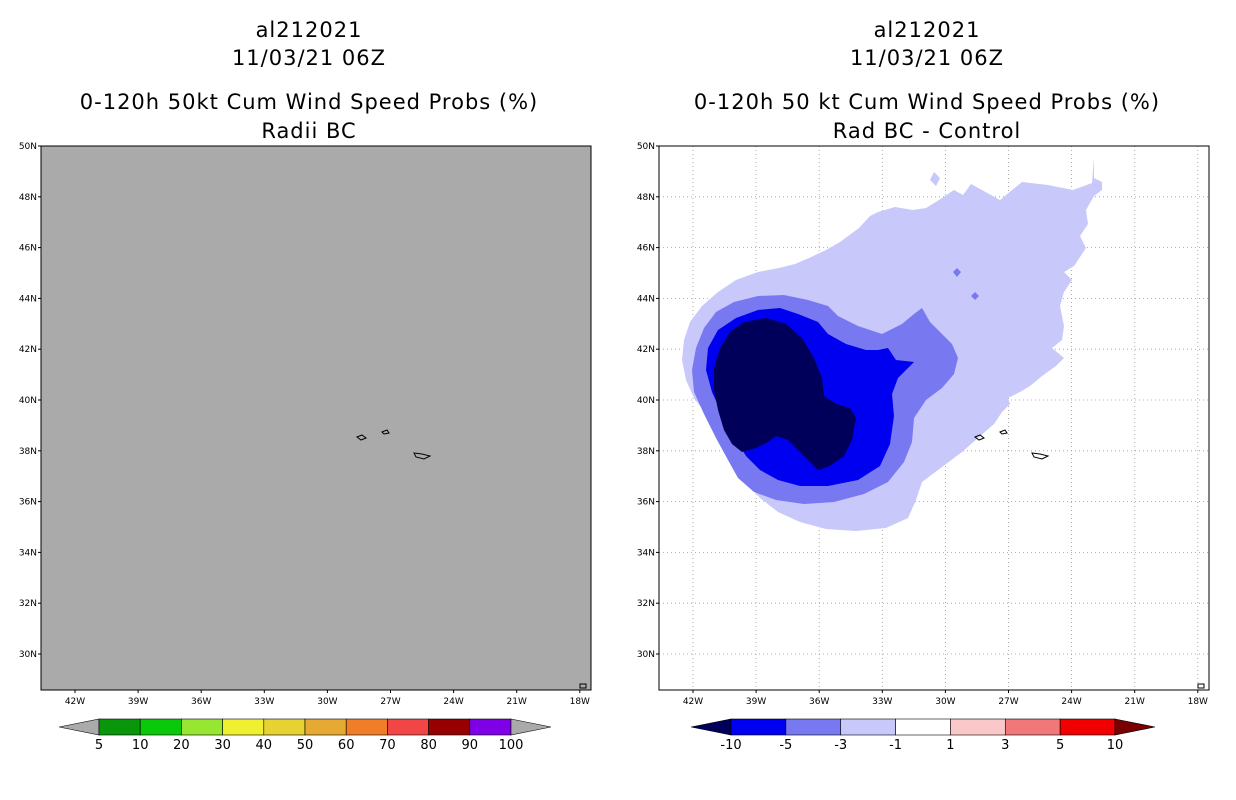  Describe the element at coordinates (470, 745) in the screenshot. I see `colorbar-label: 90` at that location.